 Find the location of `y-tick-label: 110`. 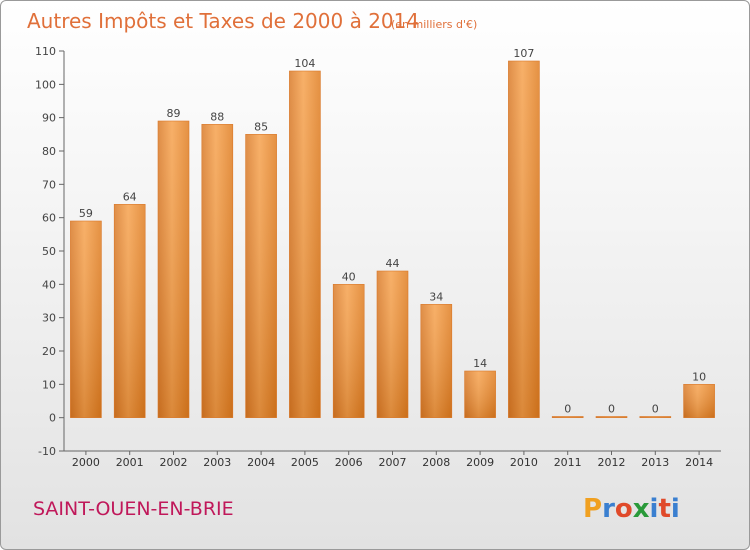

y-tick-label: 110 is located at coordinates (45, 51).